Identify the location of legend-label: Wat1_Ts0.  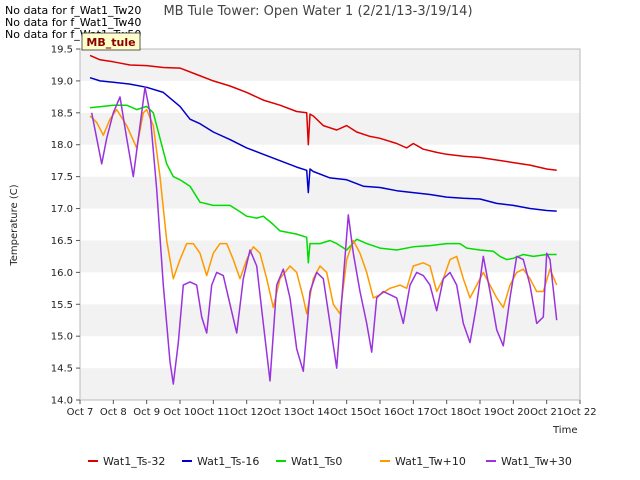
(316, 461).